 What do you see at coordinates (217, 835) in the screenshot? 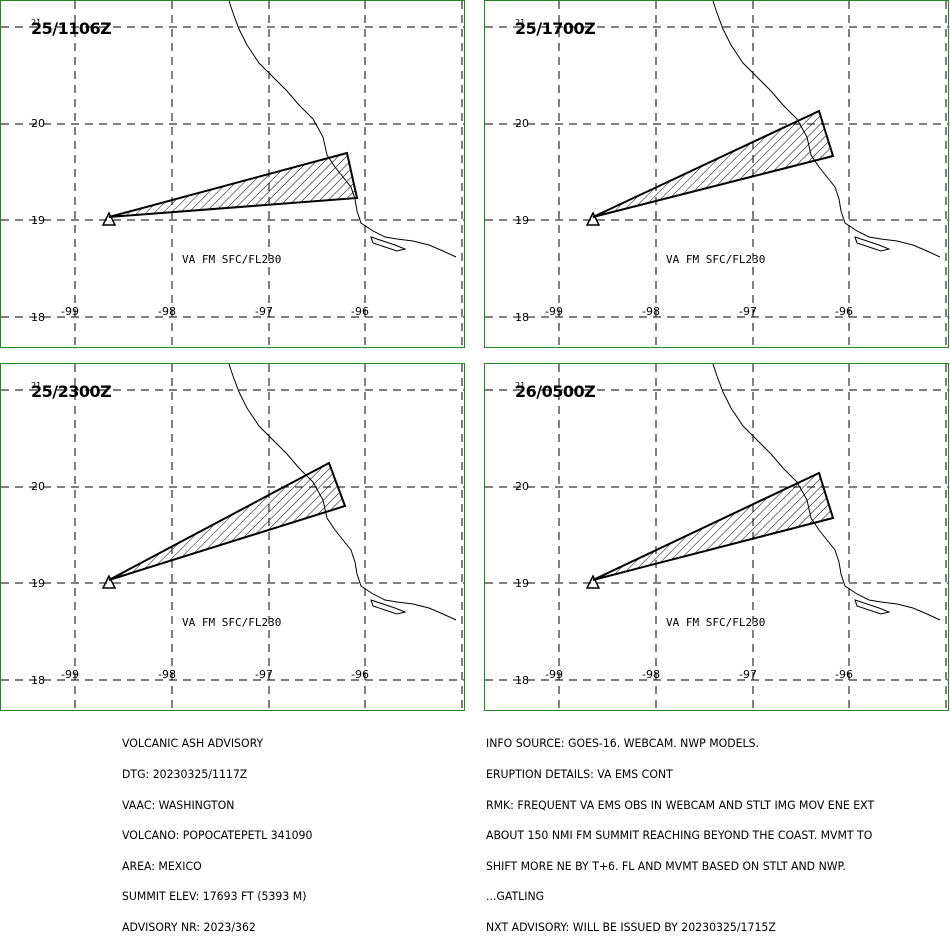
I see `advisory-line: VOLCANO: POPOCATEPETL 341090` at bounding box center [217, 835].